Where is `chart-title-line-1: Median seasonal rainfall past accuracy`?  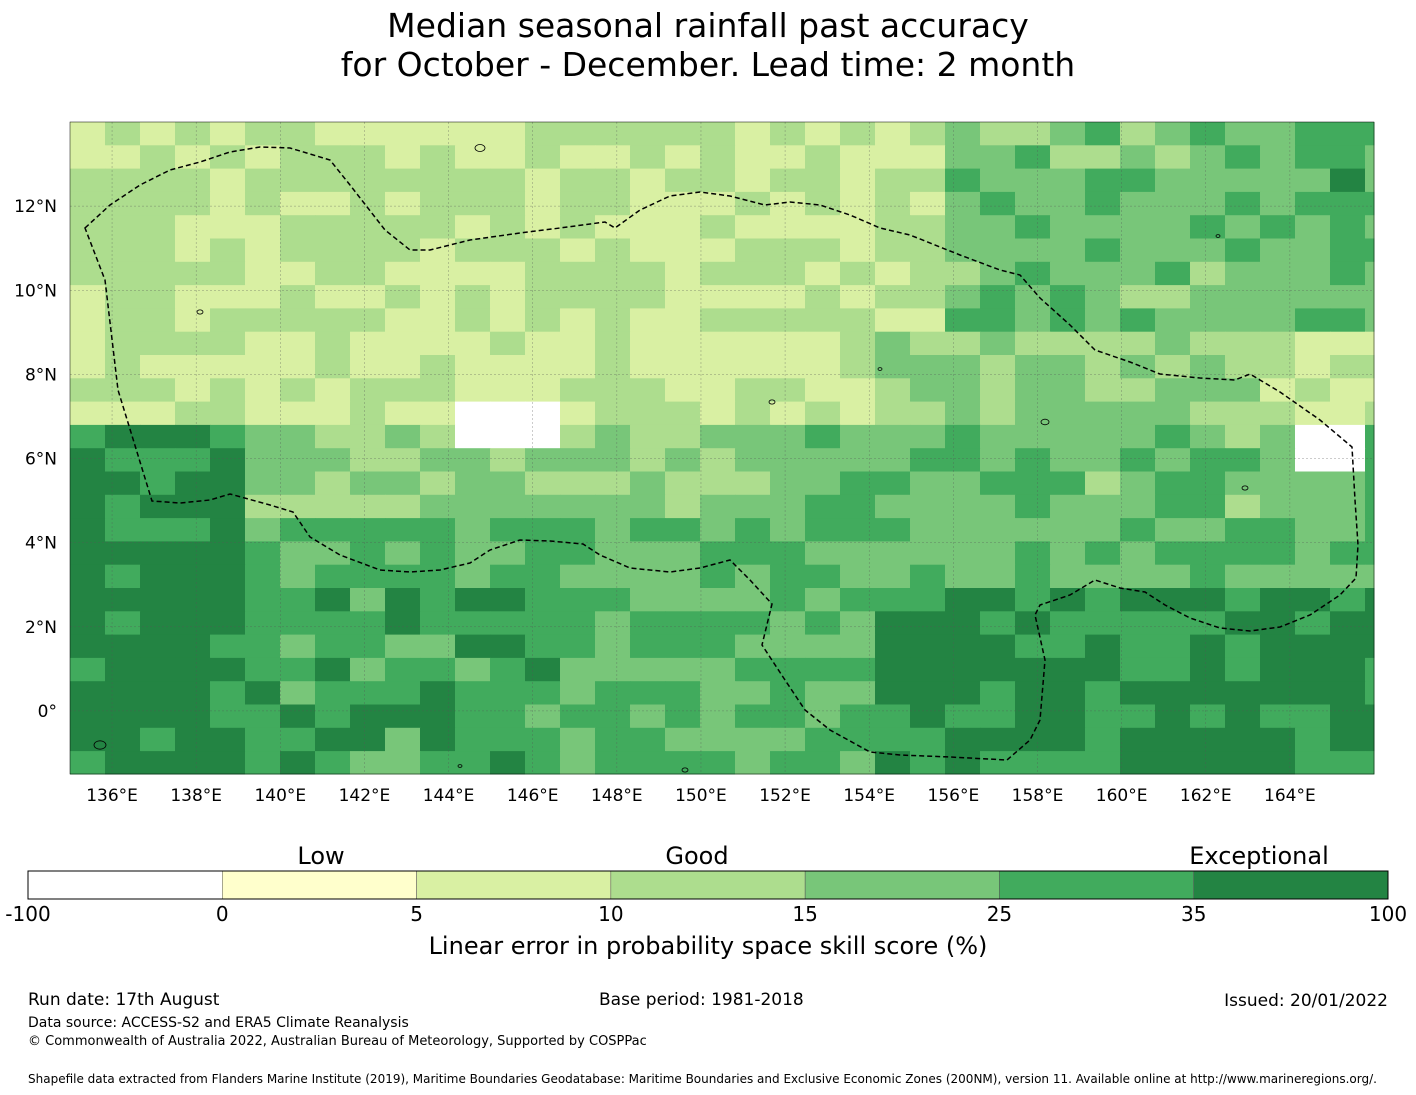
chart-title-line-1: Median seasonal rainfall past accuracy is located at coordinates (708, 25).